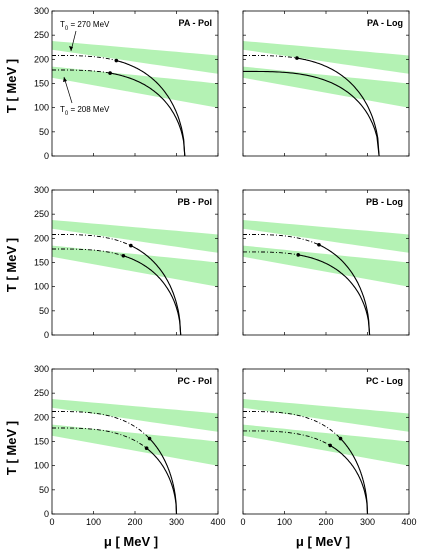 This screenshot has width=424, height=550. I want to click on panel-5: 0 100 200 300 400 PC - Log, so click(328, 447).